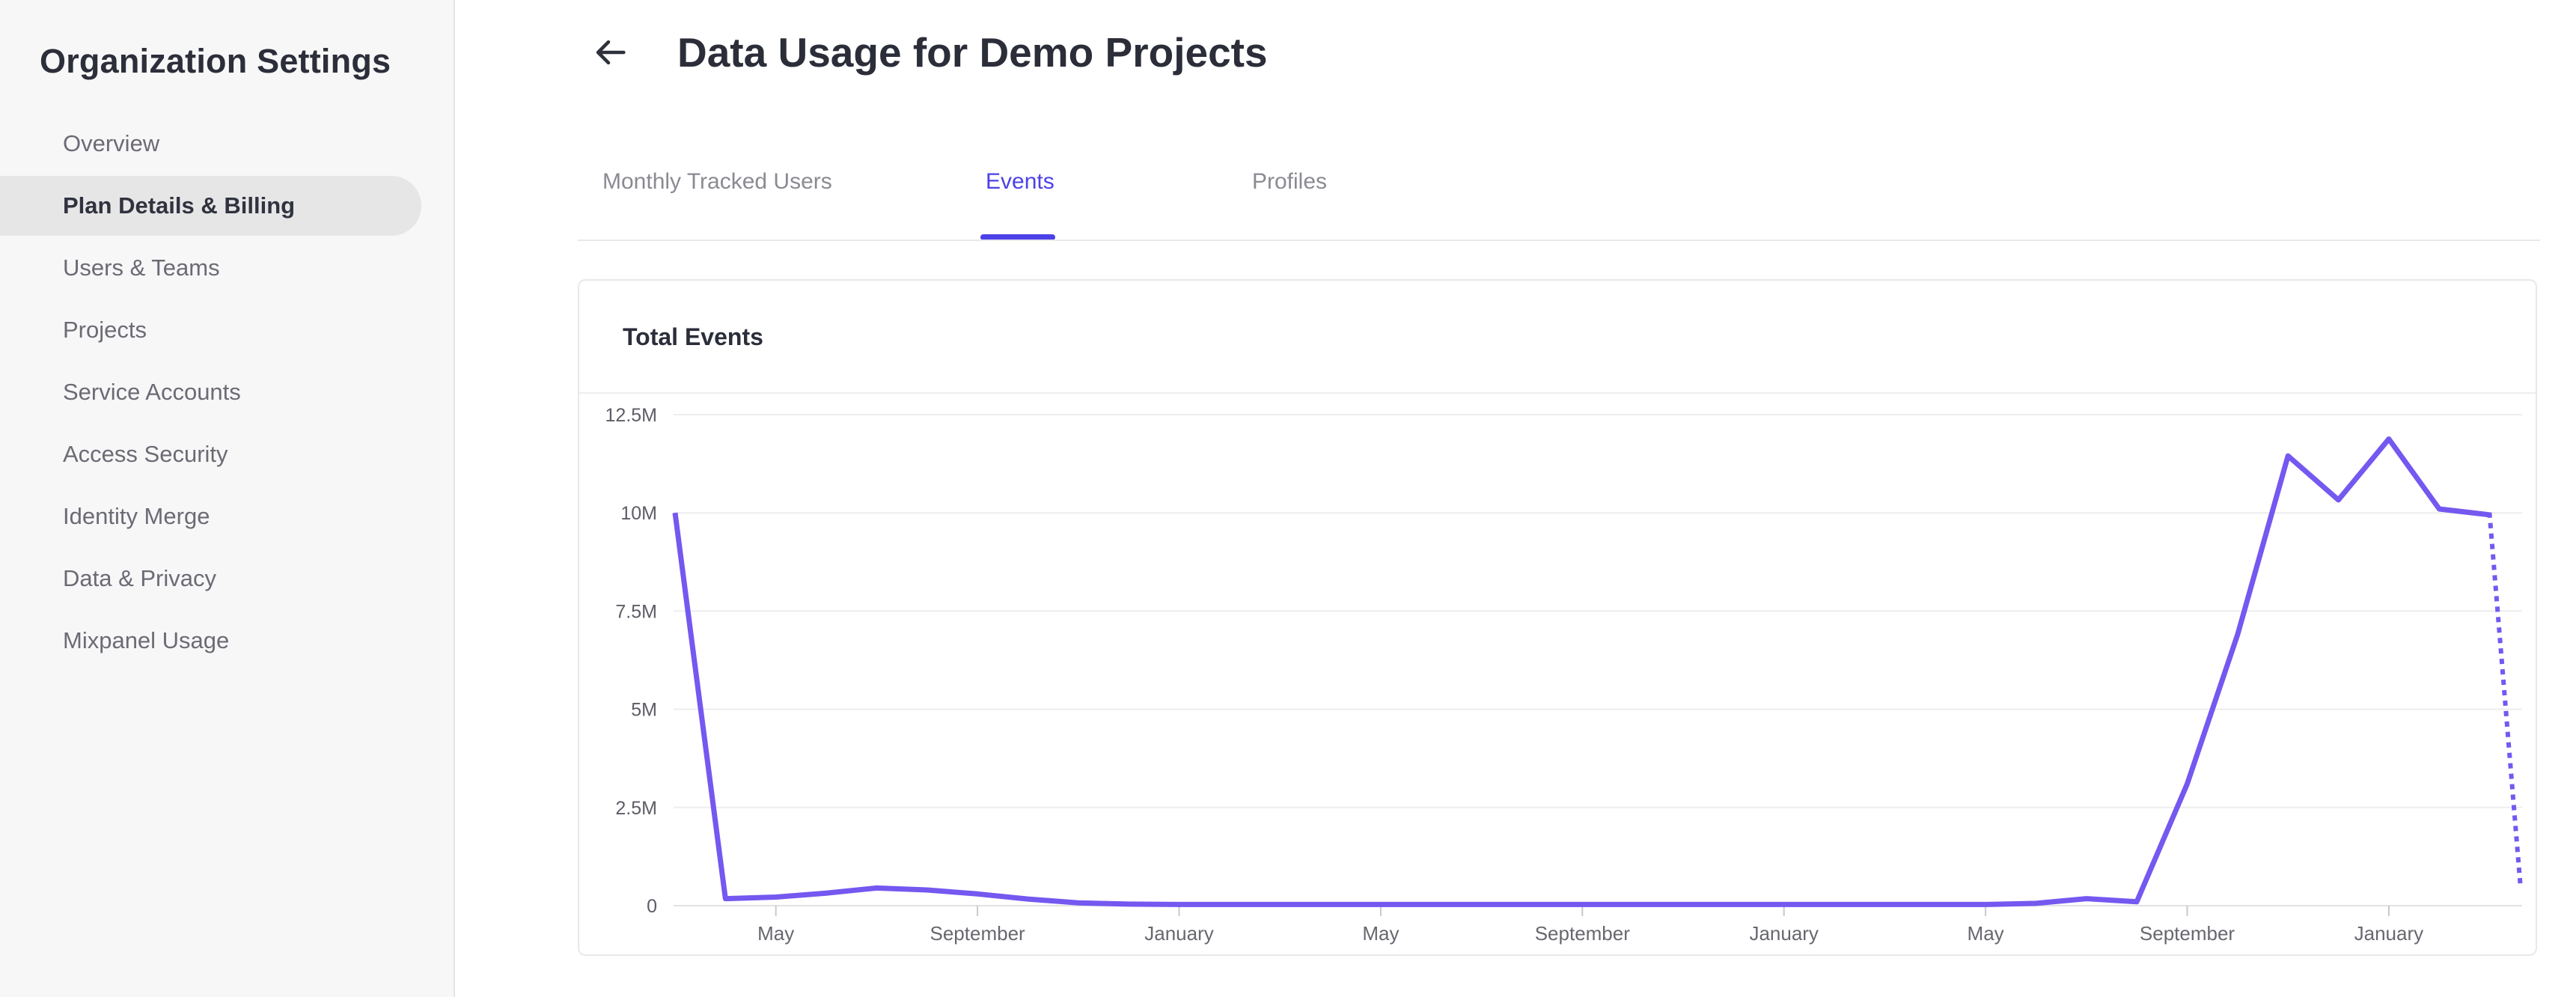  Describe the element at coordinates (146, 640) in the screenshot. I see `sidebar-item-mixpanel-usage: Mixpanel Usage` at that location.